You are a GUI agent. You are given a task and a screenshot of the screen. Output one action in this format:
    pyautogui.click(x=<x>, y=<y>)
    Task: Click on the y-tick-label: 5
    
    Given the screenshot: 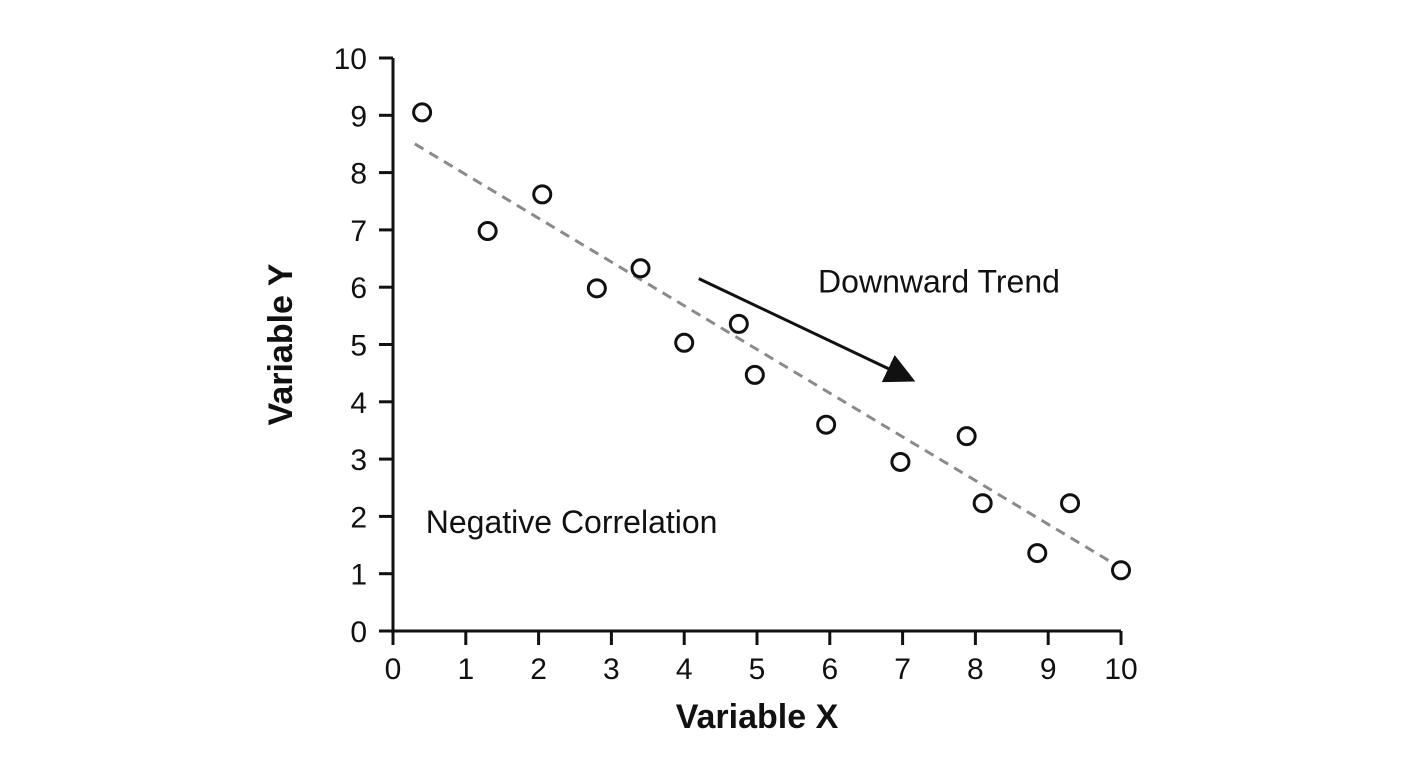 What is the action you would take?
    pyautogui.click(x=358, y=346)
    